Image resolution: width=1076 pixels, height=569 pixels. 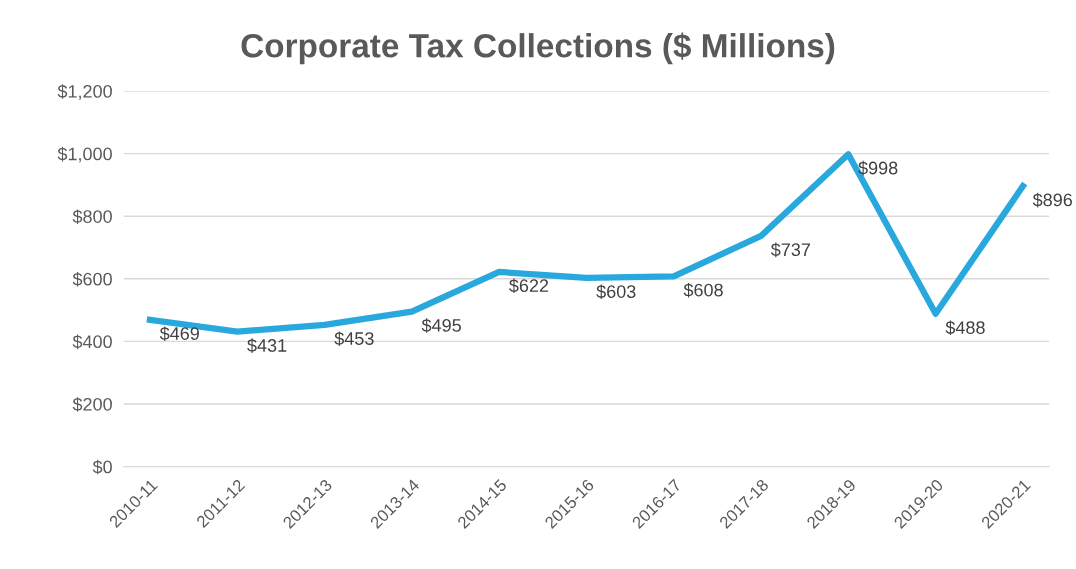 I want to click on data-label: $603, so click(x=616, y=292).